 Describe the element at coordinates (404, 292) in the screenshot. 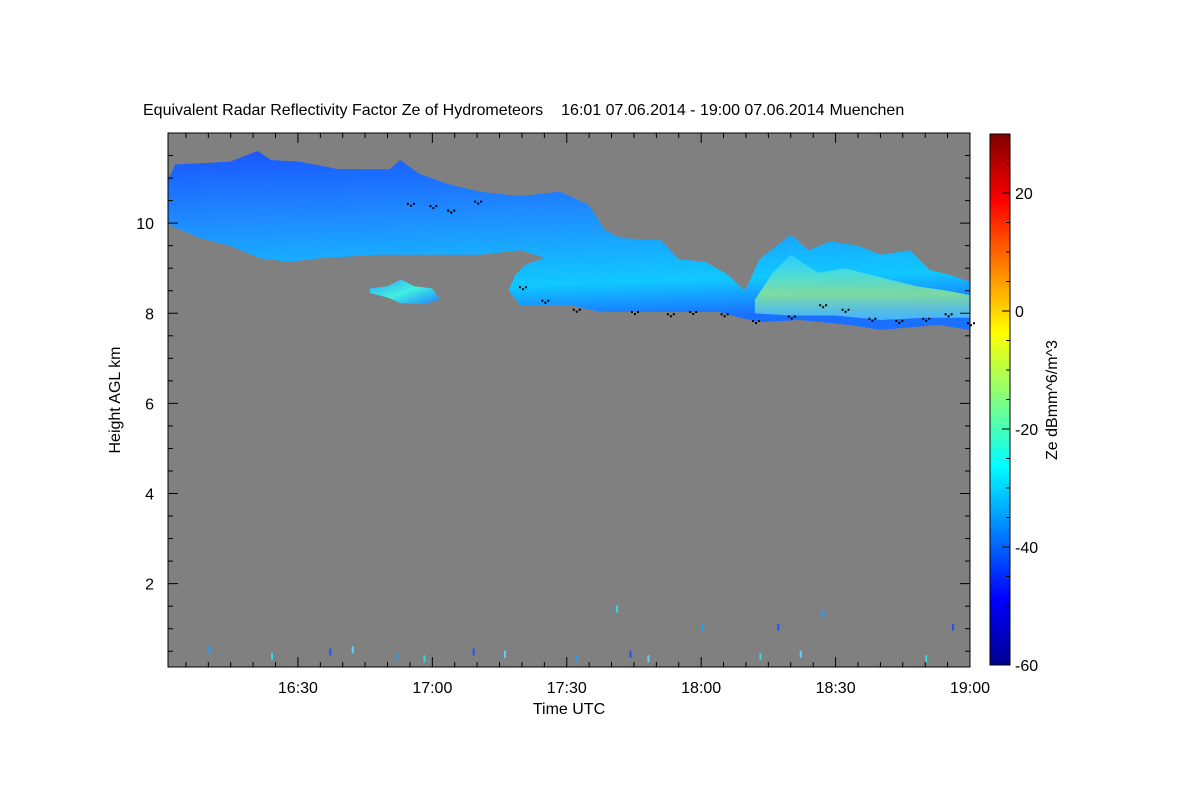

I see `cloud-region-isolated-cloud` at that location.